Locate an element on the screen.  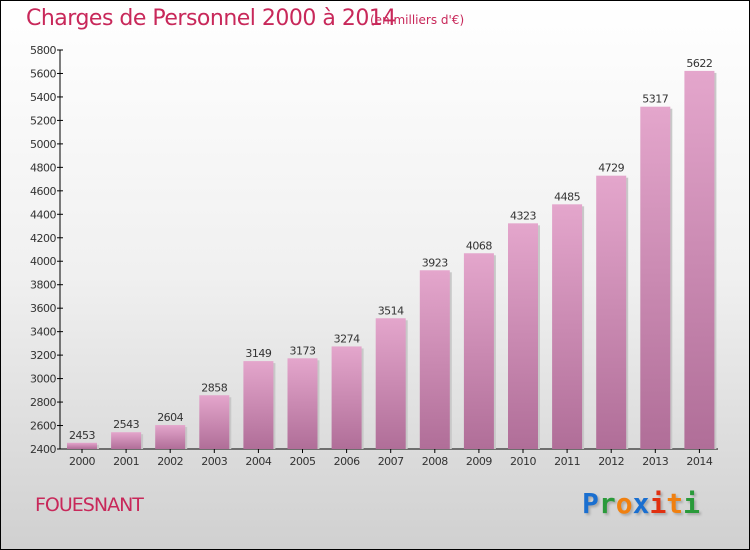
data-label: 3173 is located at coordinates (303, 350).